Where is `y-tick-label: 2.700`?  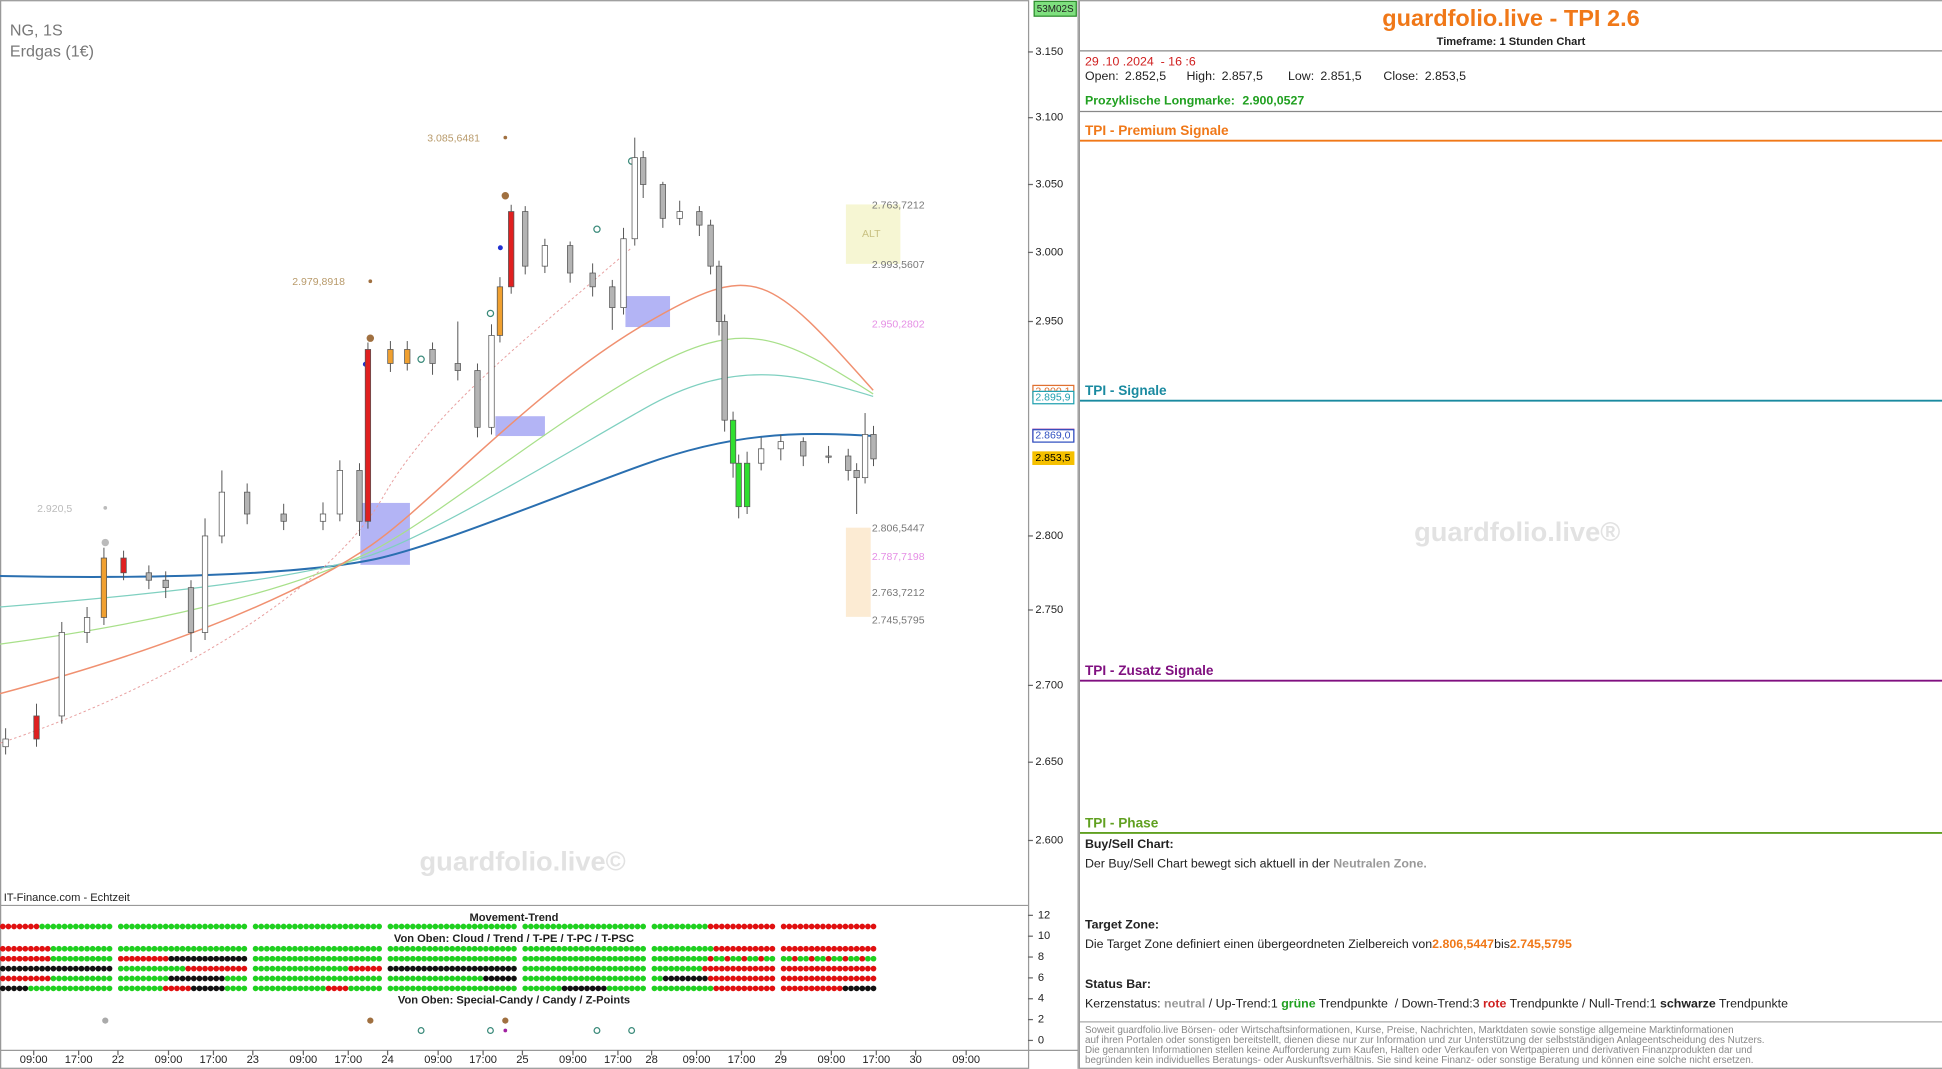 y-tick-label: 2.700 is located at coordinates (1049, 685).